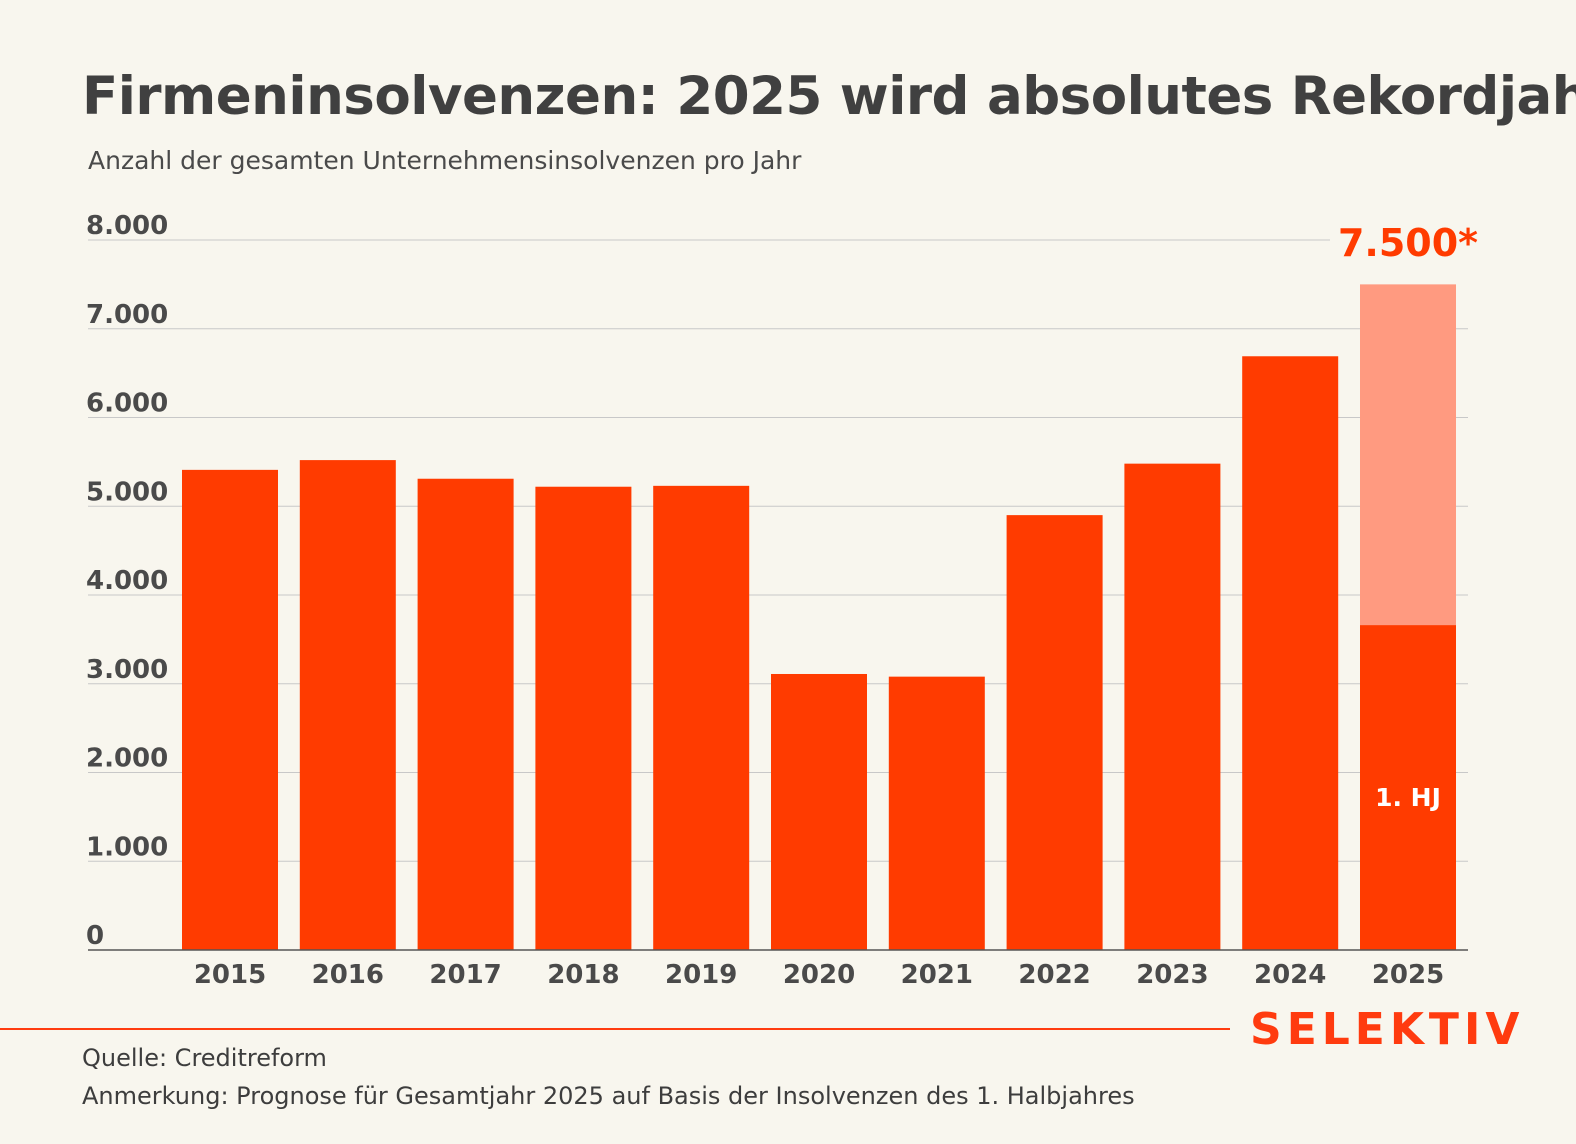 Image resolution: width=1576 pixels, height=1144 pixels. What do you see at coordinates (1054, 975) in the screenshot?
I see `x-tick-label: 2022` at bounding box center [1054, 975].